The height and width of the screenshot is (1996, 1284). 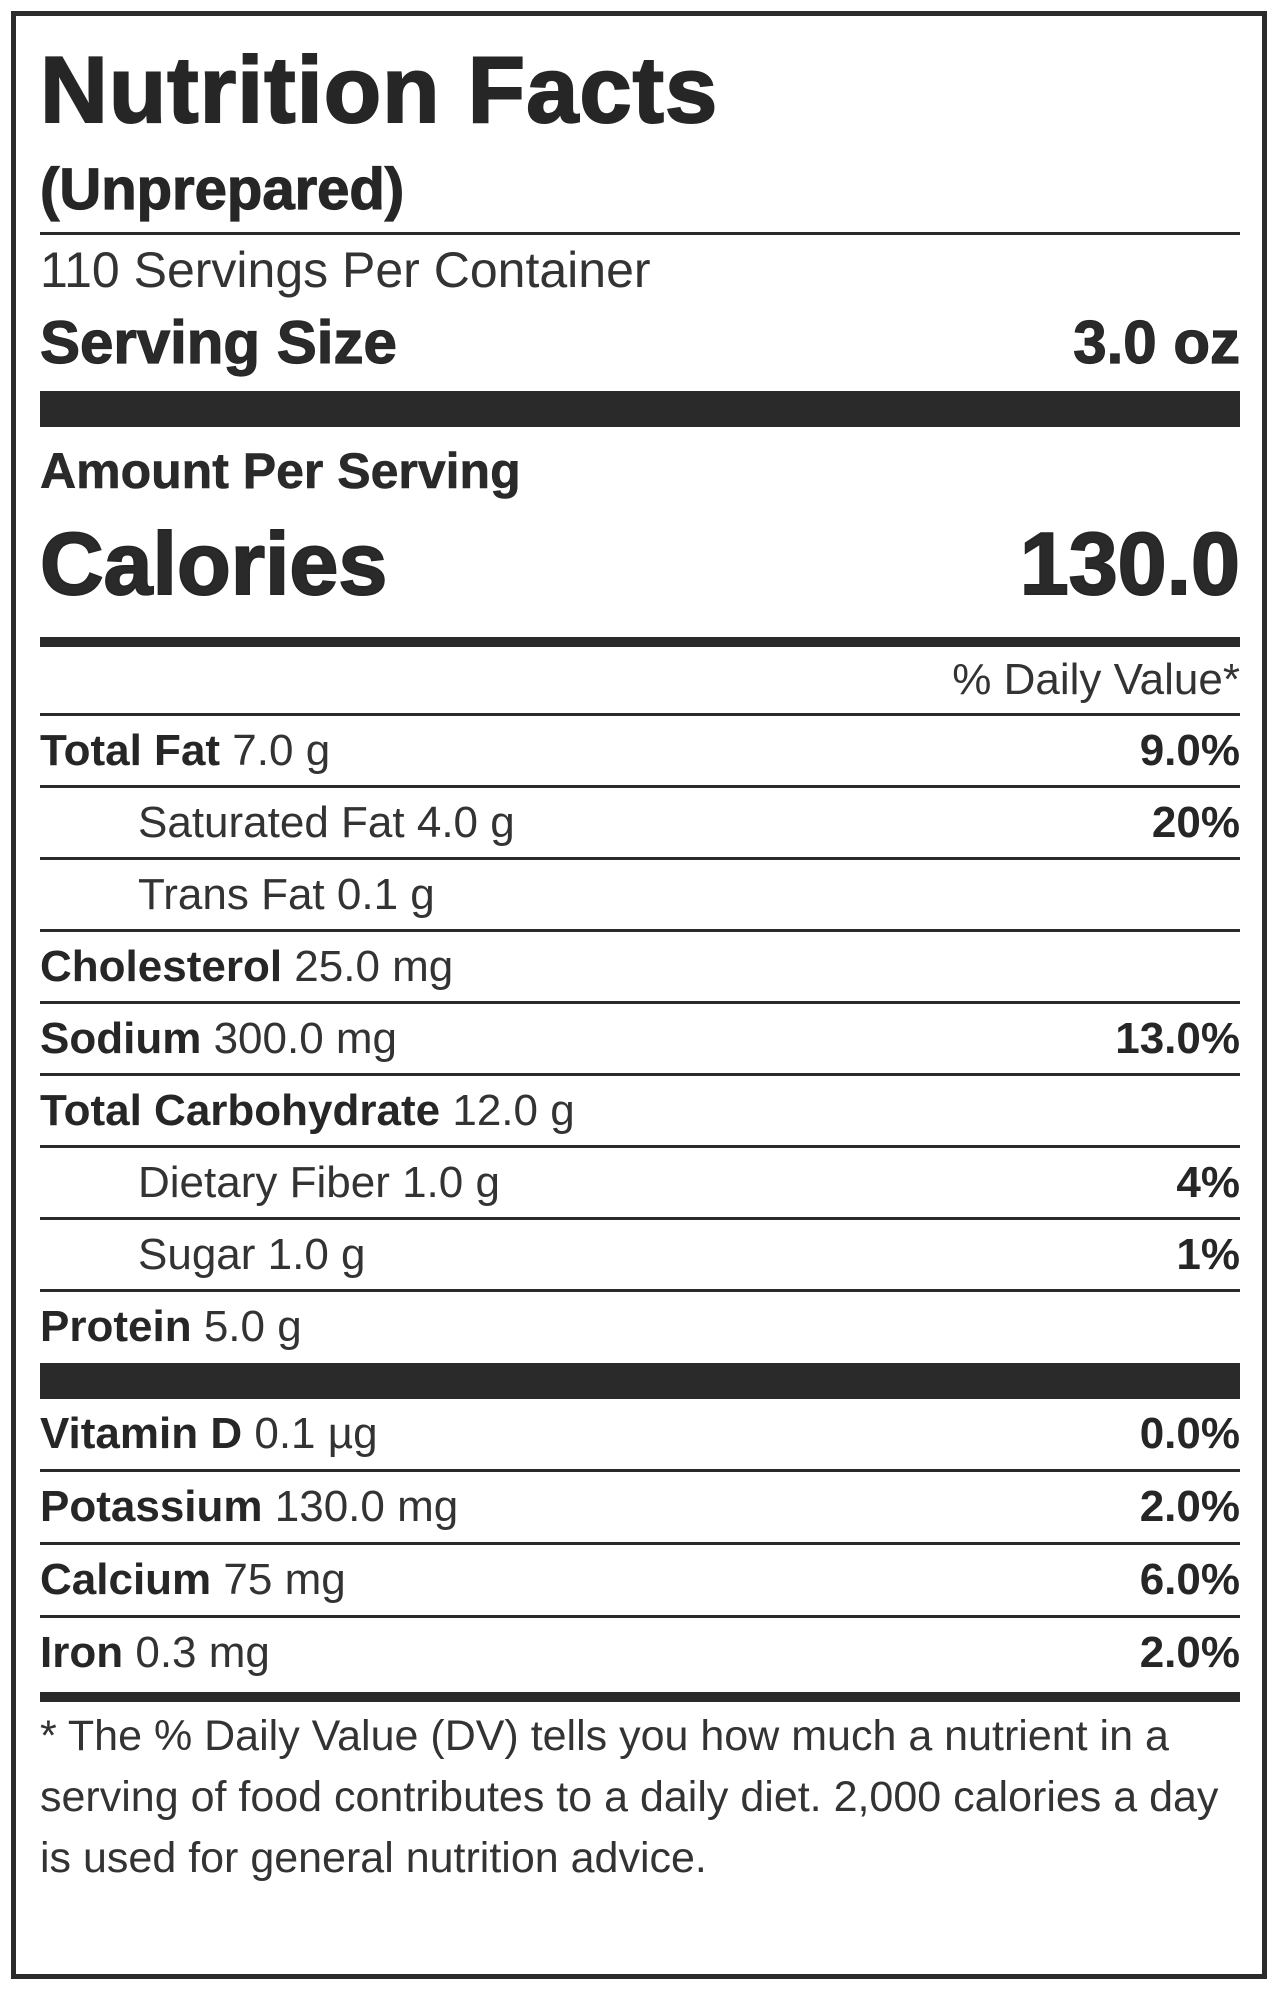 I want to click on label-subtitle: (Unprepared), so click(x=222, y=189).